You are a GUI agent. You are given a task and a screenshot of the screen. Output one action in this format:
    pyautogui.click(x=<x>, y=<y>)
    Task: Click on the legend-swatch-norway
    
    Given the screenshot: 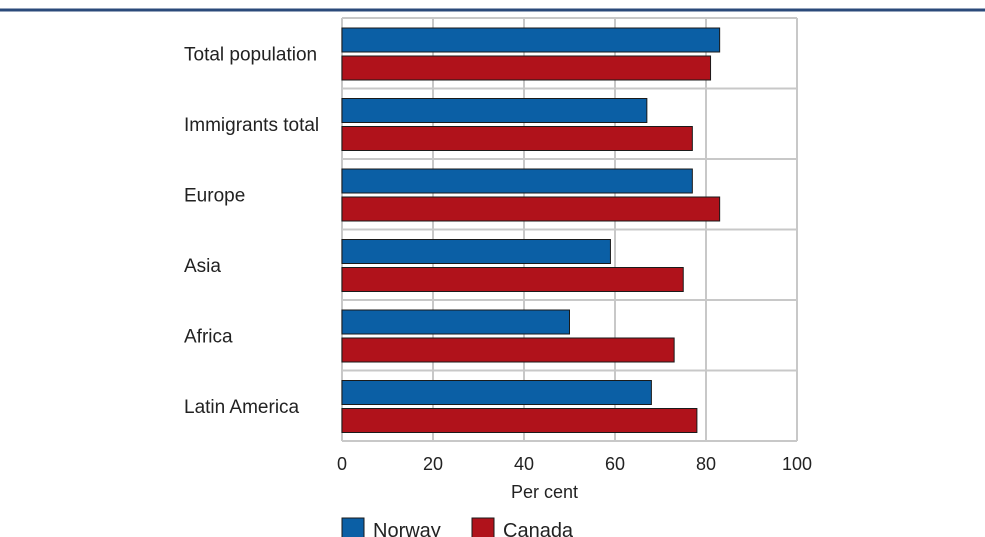 What is the action you would take?
    pyautogui.click(x=353, y=527)
    